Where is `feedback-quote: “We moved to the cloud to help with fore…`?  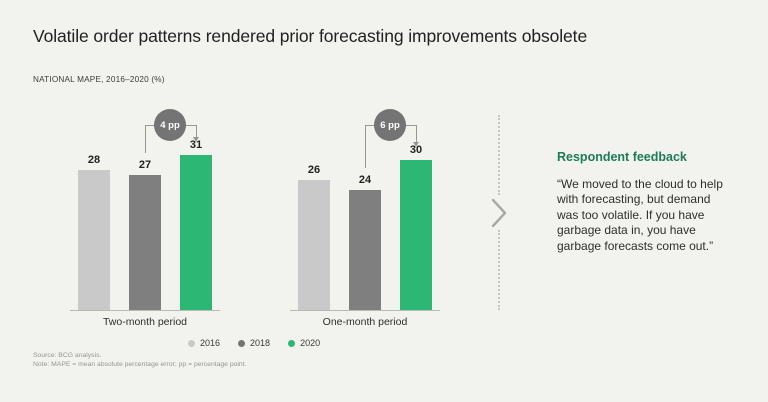 feedback-quote: “We moved to the cloud to help with fore… is located at coordinates (640, 215).